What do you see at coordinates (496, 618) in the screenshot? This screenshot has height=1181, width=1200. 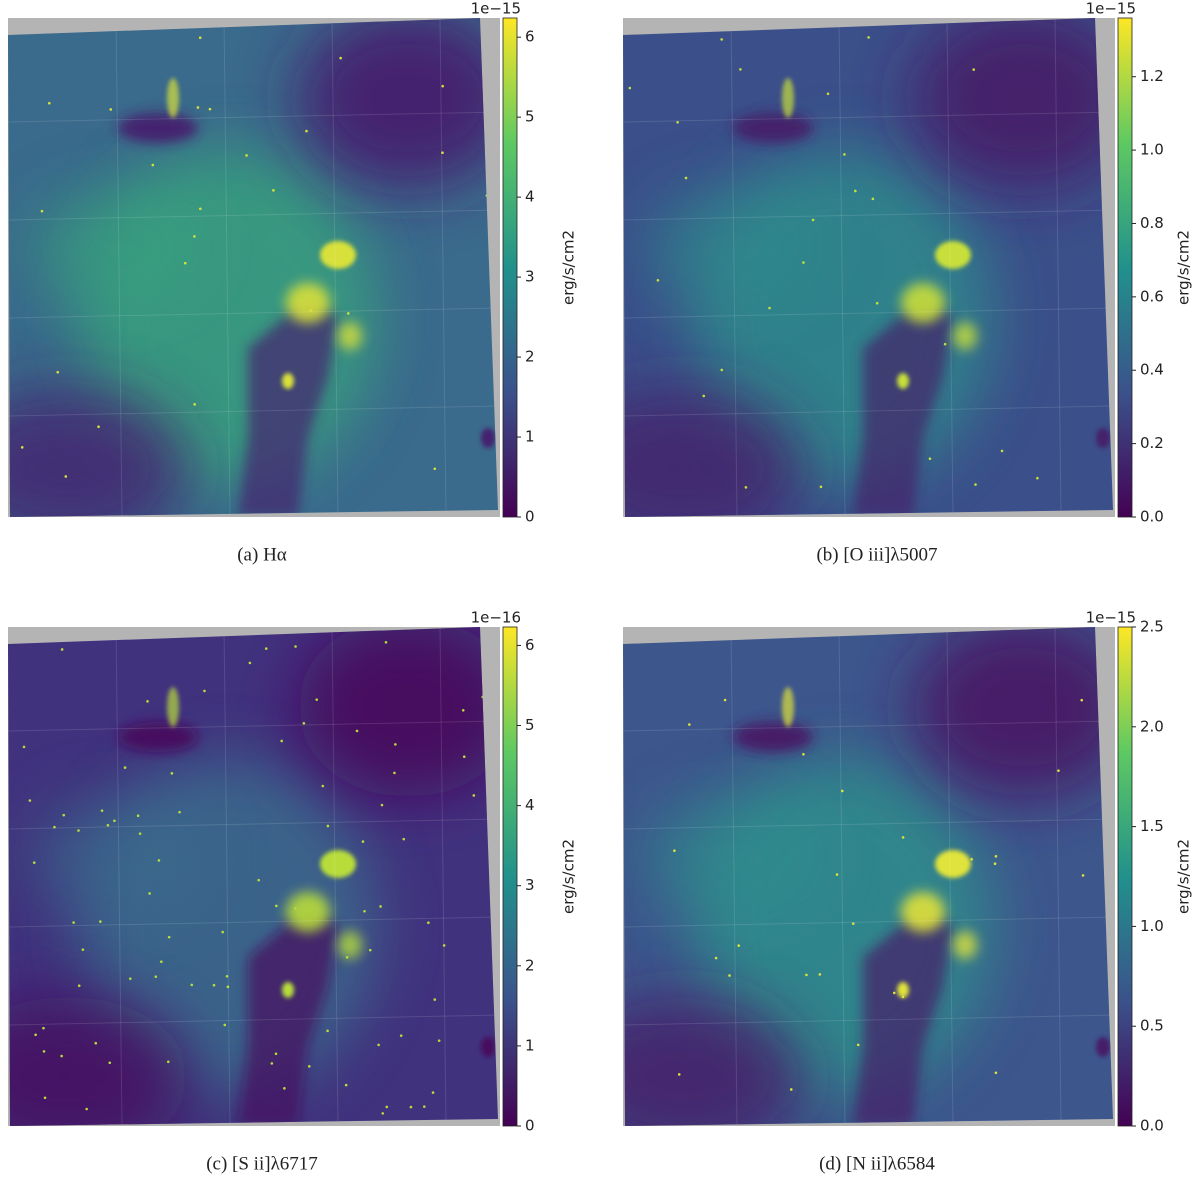 I see `colorbar-offset: 1e−16` at bounding box center [496, 618].